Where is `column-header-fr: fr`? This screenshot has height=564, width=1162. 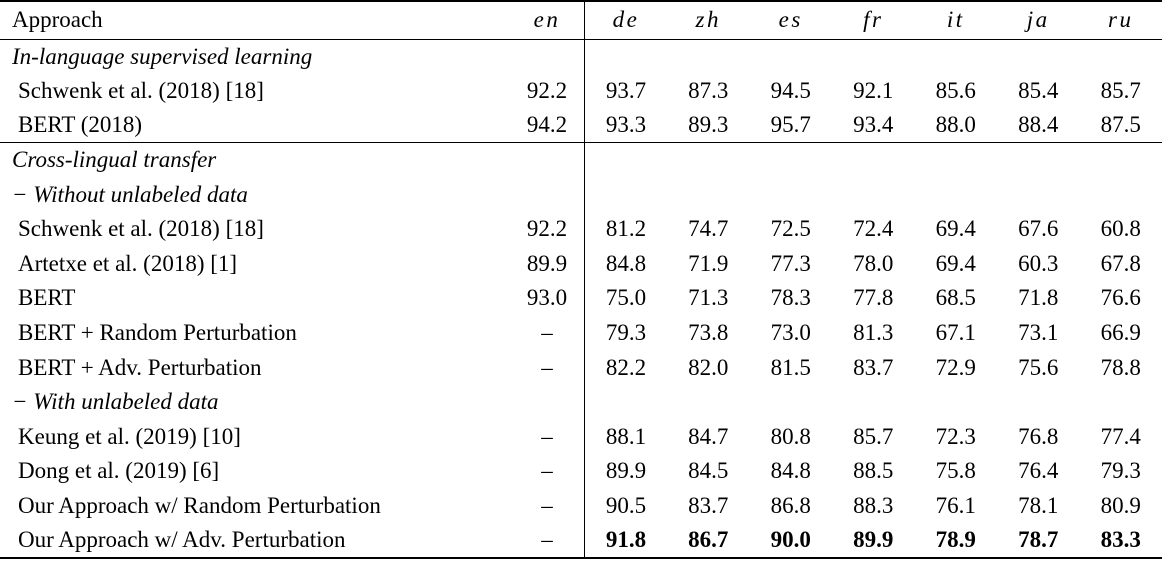 column-header-fr: fr is located at coordinates (873, 20).